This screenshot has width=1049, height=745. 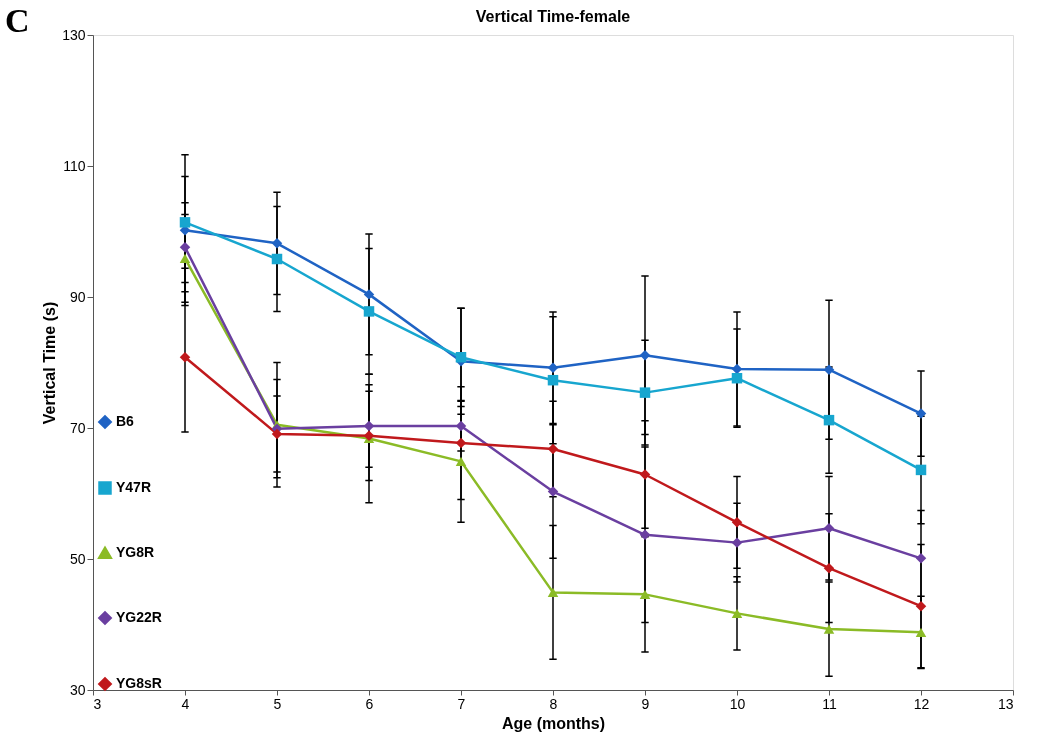 What do you see at coordinates (74, 165) in the screenshot?
I see `y-tick-label: 110` at bounding box center [74, 165].